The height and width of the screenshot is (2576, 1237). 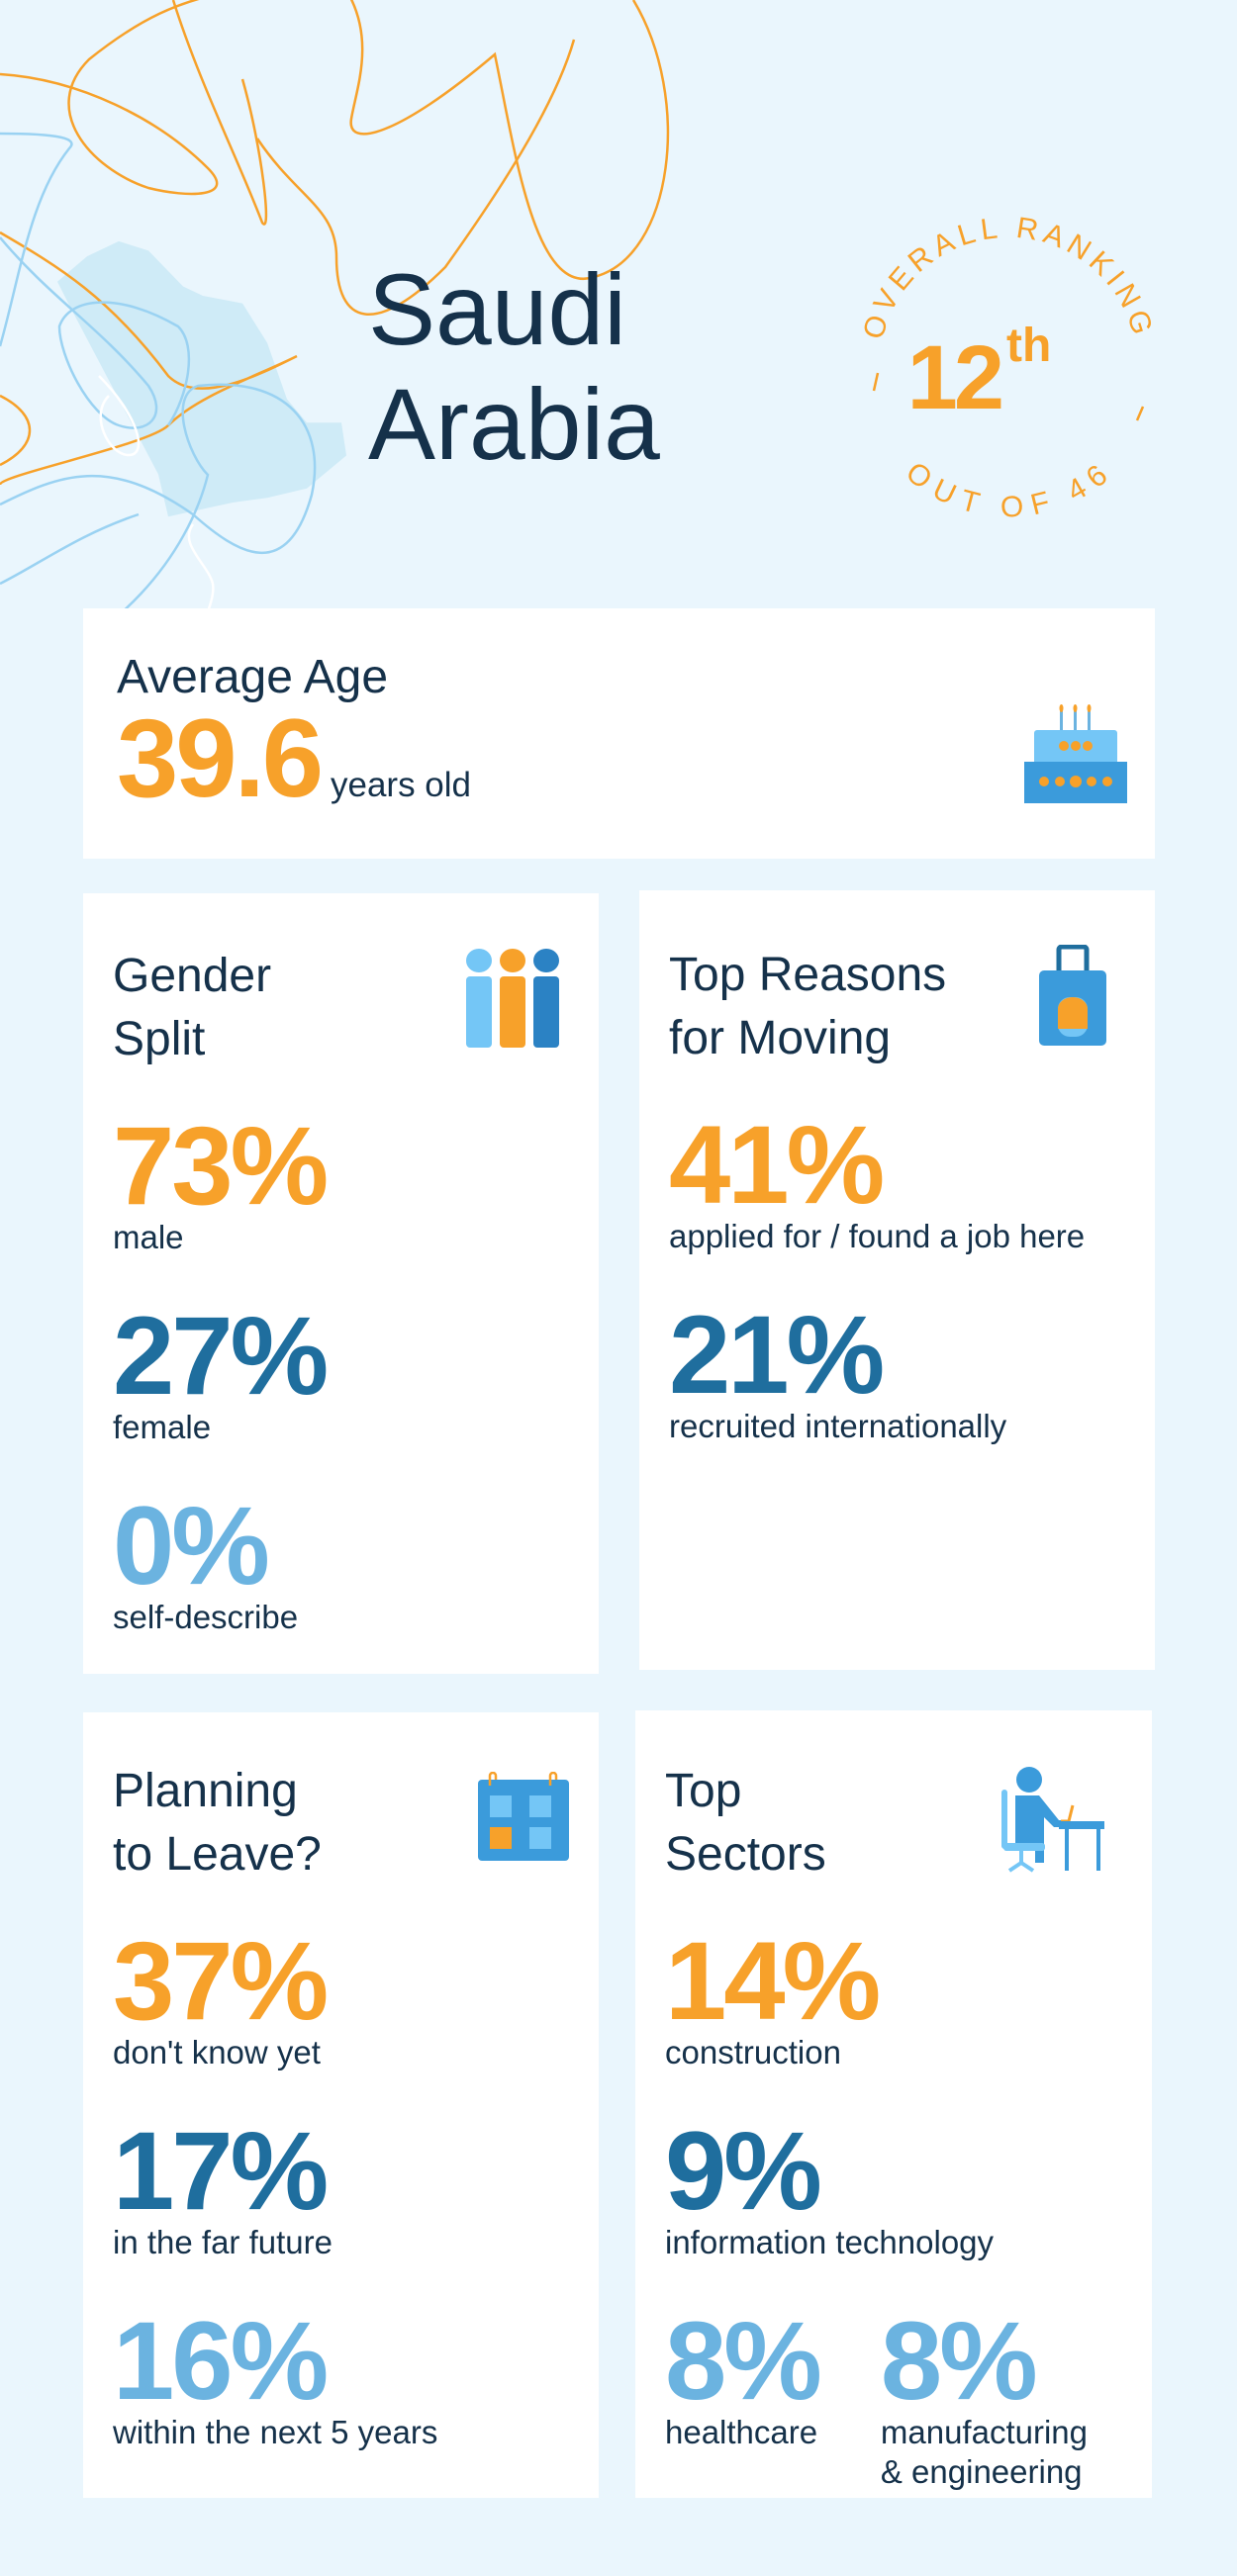 I want to click on sectors-title: Top Sectors, so click(x=746, y=1823).